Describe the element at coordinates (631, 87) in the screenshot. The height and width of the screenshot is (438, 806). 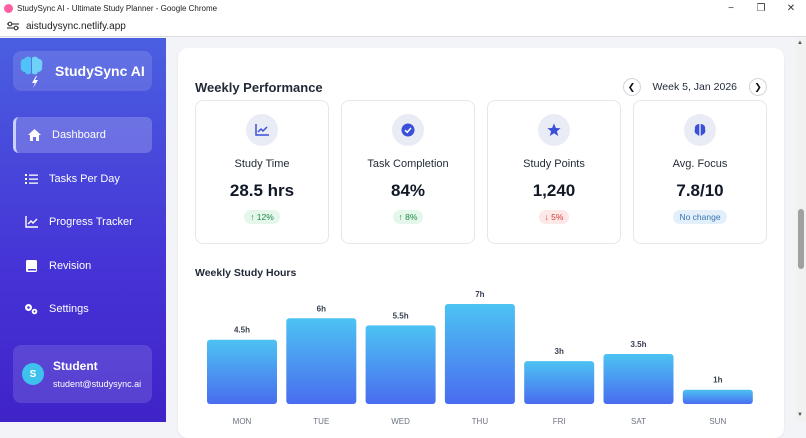
I see `previous-week-button: ❮` at that location.